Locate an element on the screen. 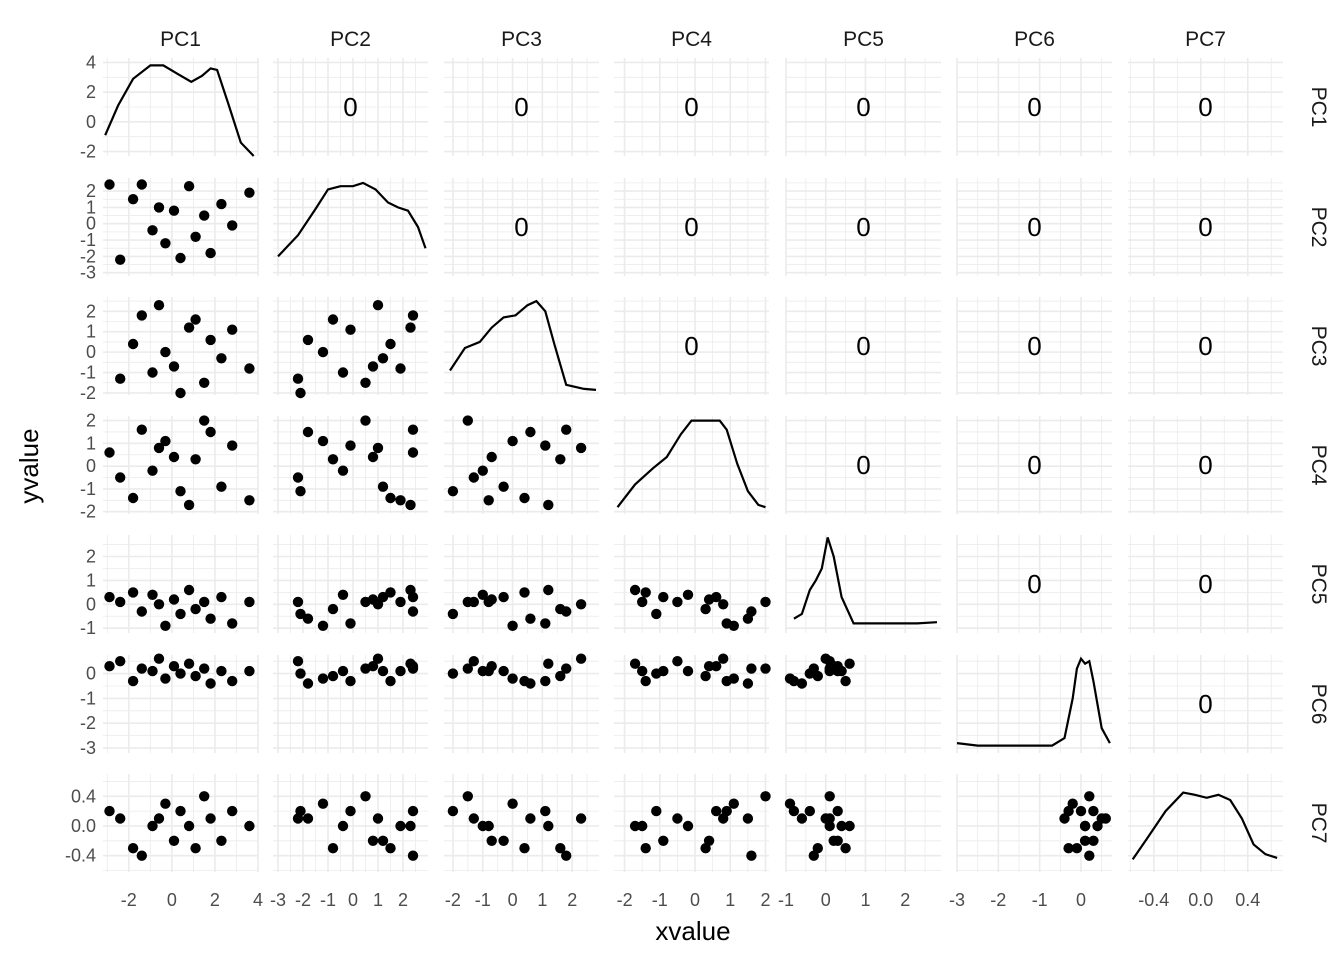  density-curve-pc6 is located at coordinates (1033, 701).